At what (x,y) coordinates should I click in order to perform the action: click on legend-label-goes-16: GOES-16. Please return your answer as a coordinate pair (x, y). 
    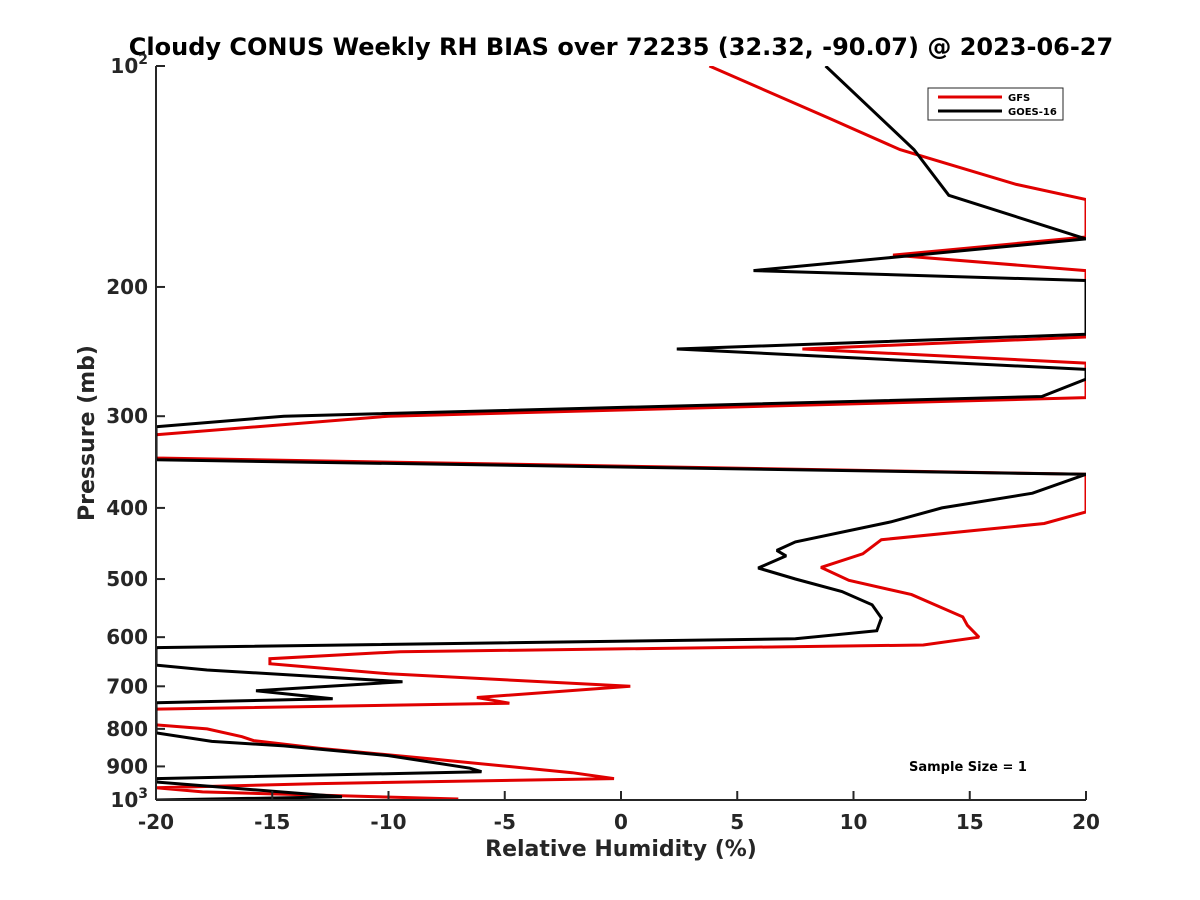
    Looking at the image, I should click on (1032, 112).